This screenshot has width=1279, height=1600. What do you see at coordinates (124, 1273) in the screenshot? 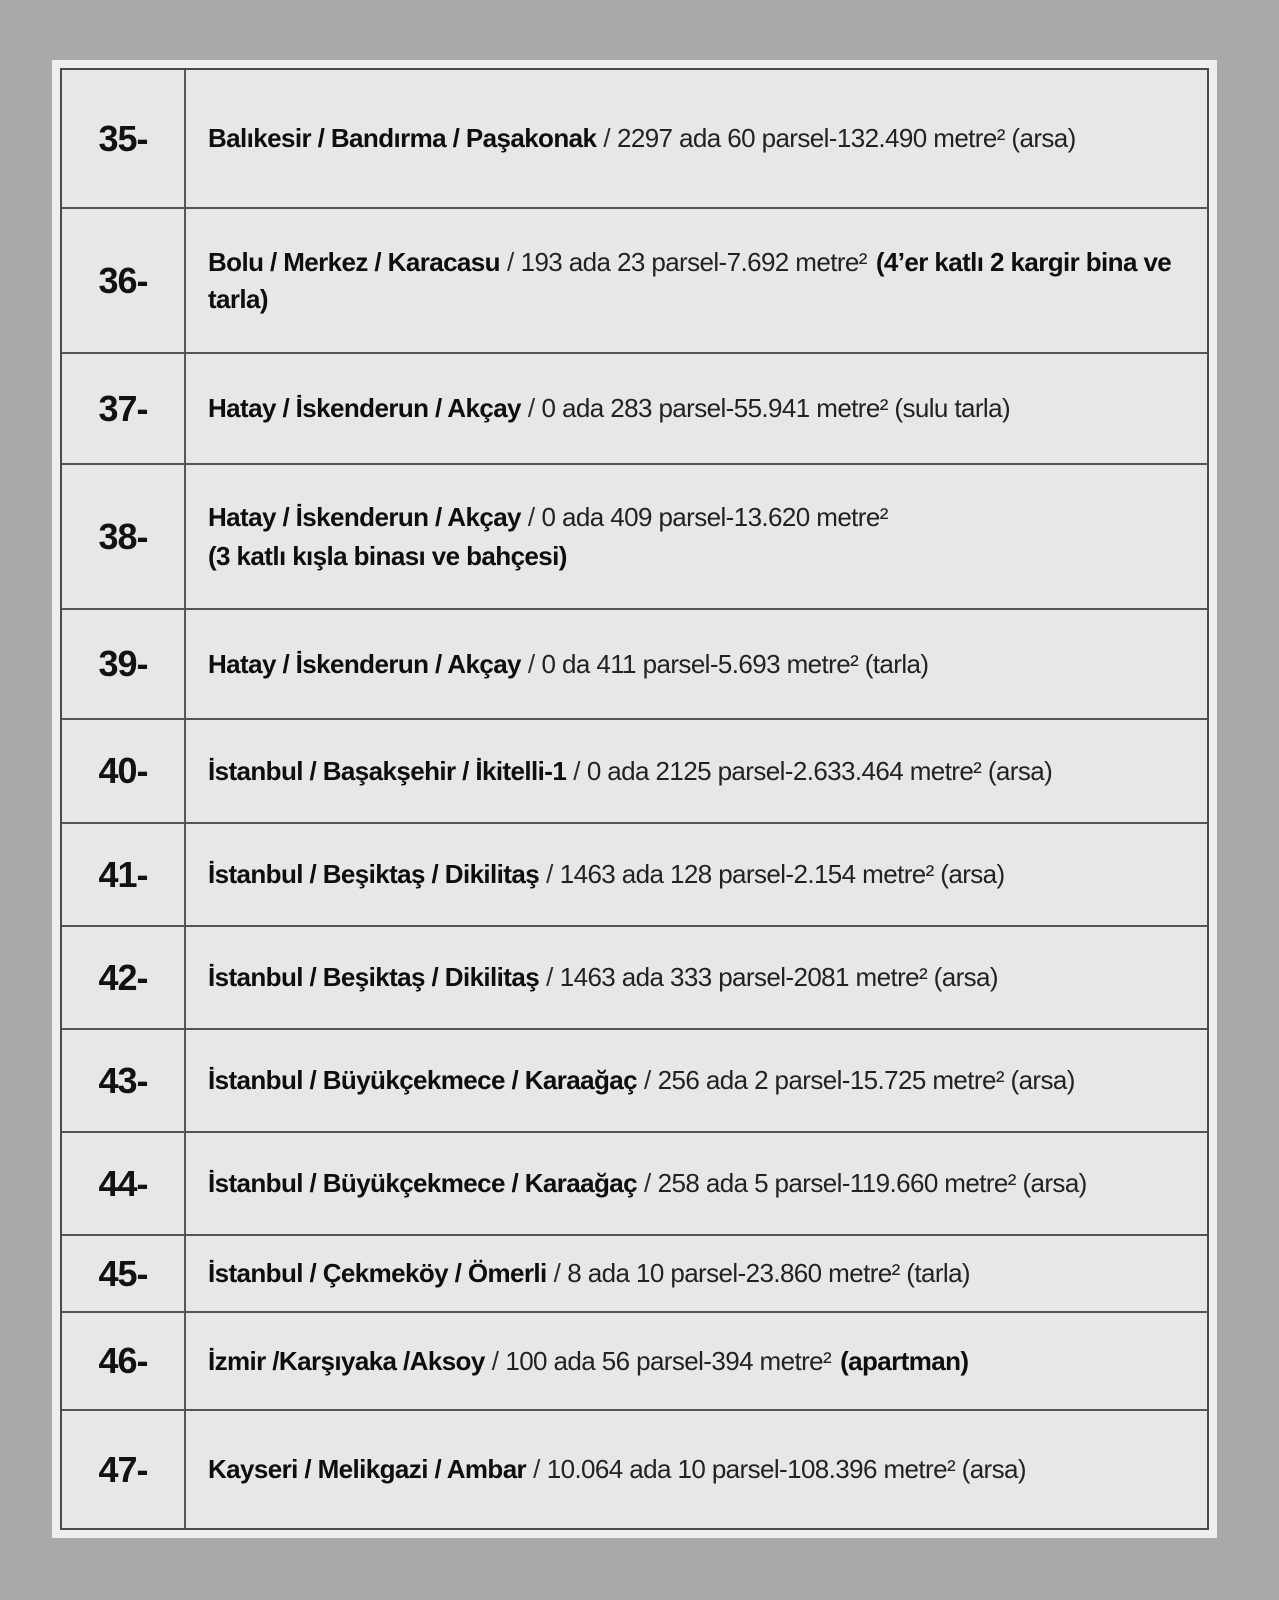
I see `row-number: 45-` at bounding box center [124, 1273].